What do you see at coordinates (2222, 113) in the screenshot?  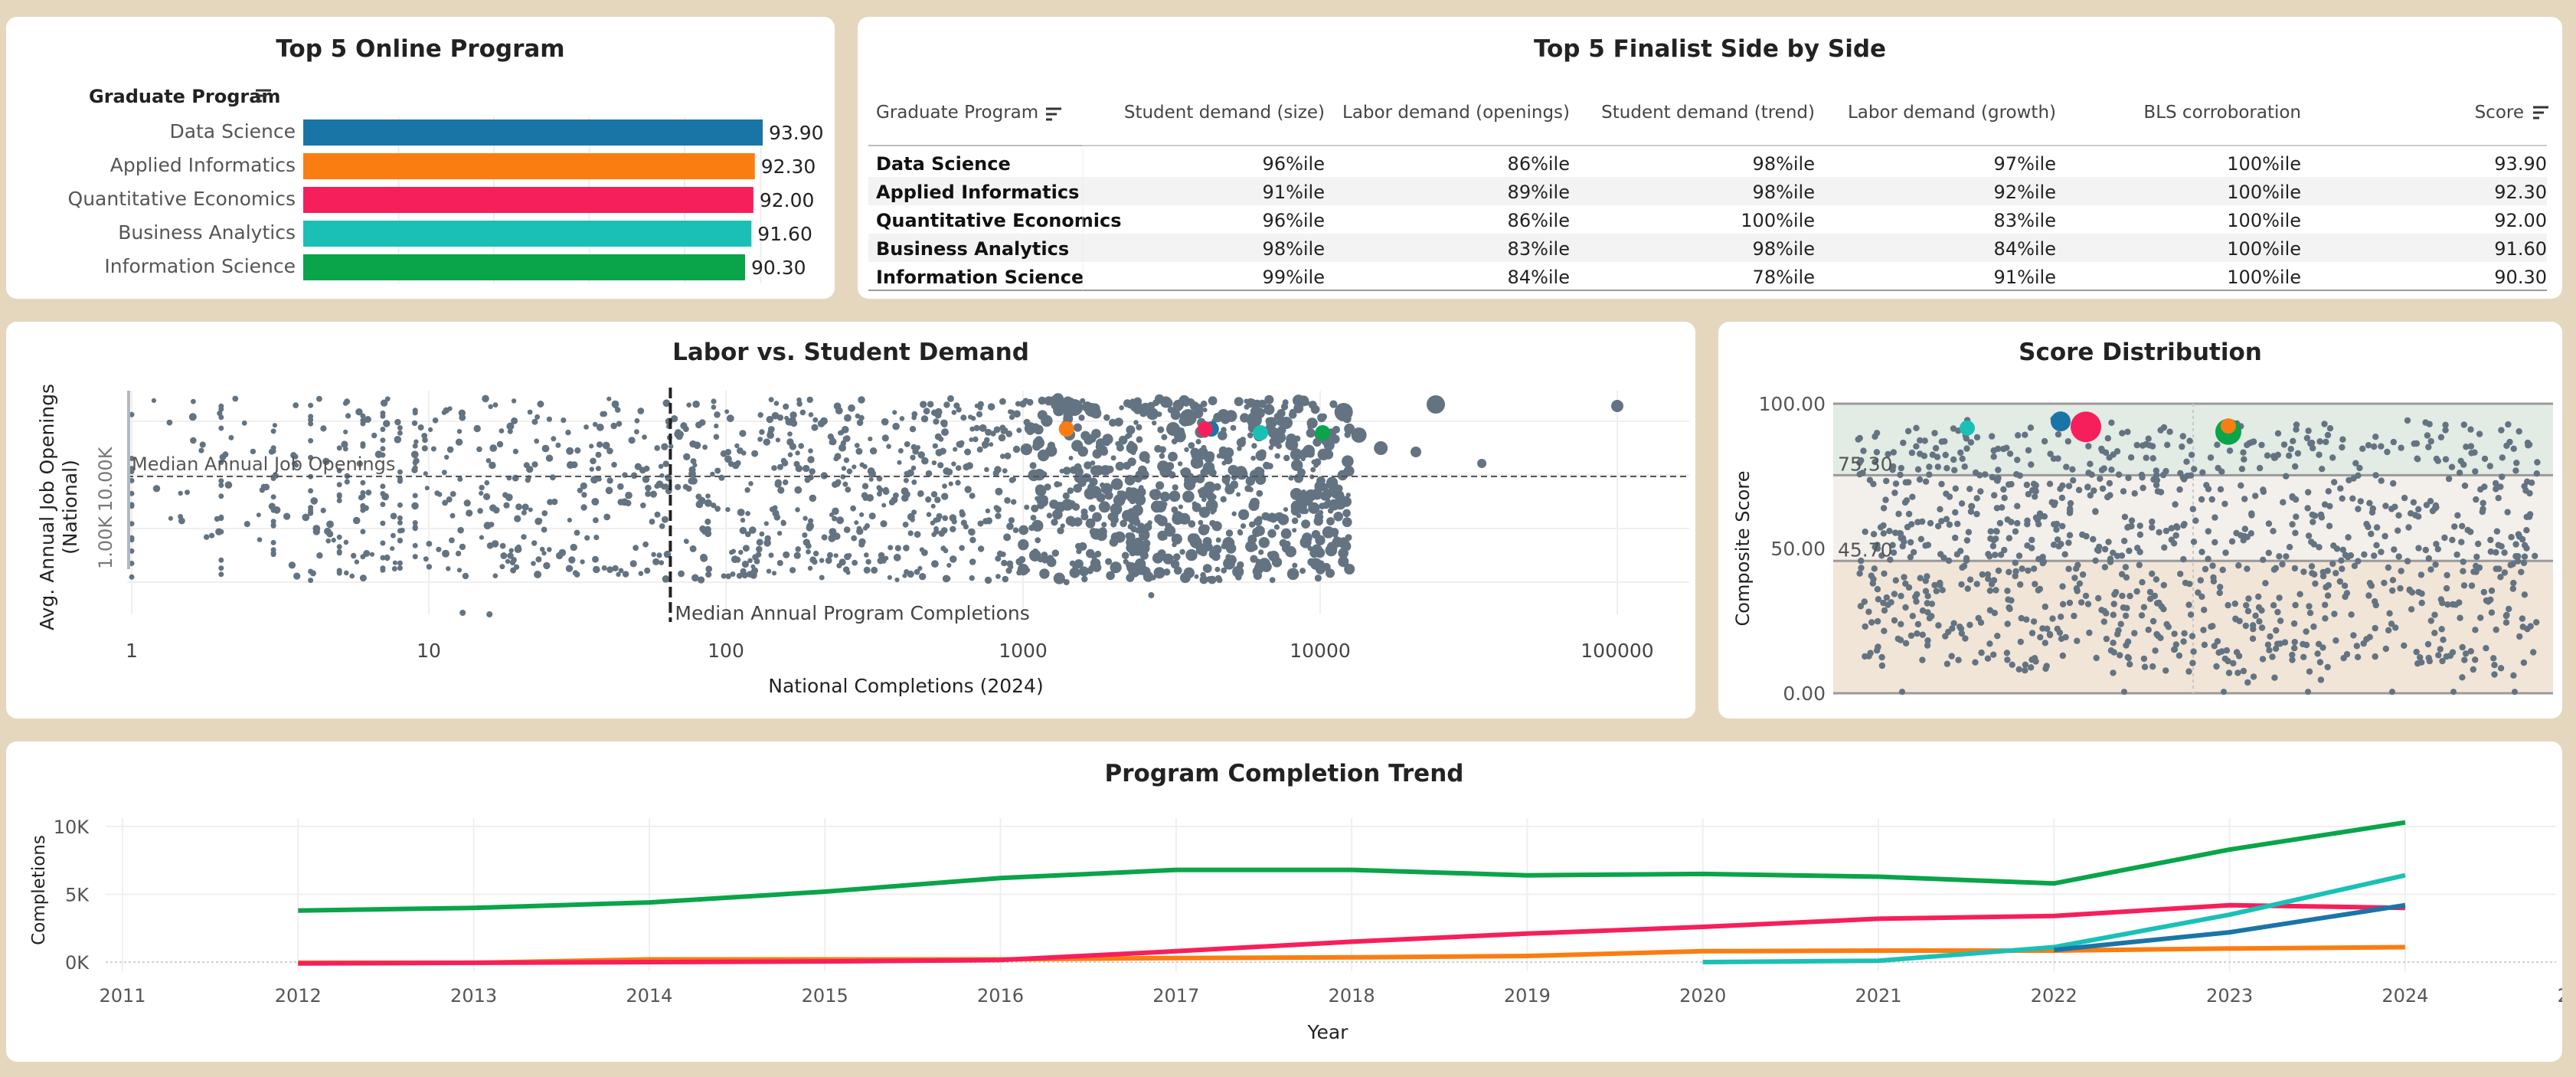 I see `column-header: BLS corroboration` at bounding box center [2222, 113].